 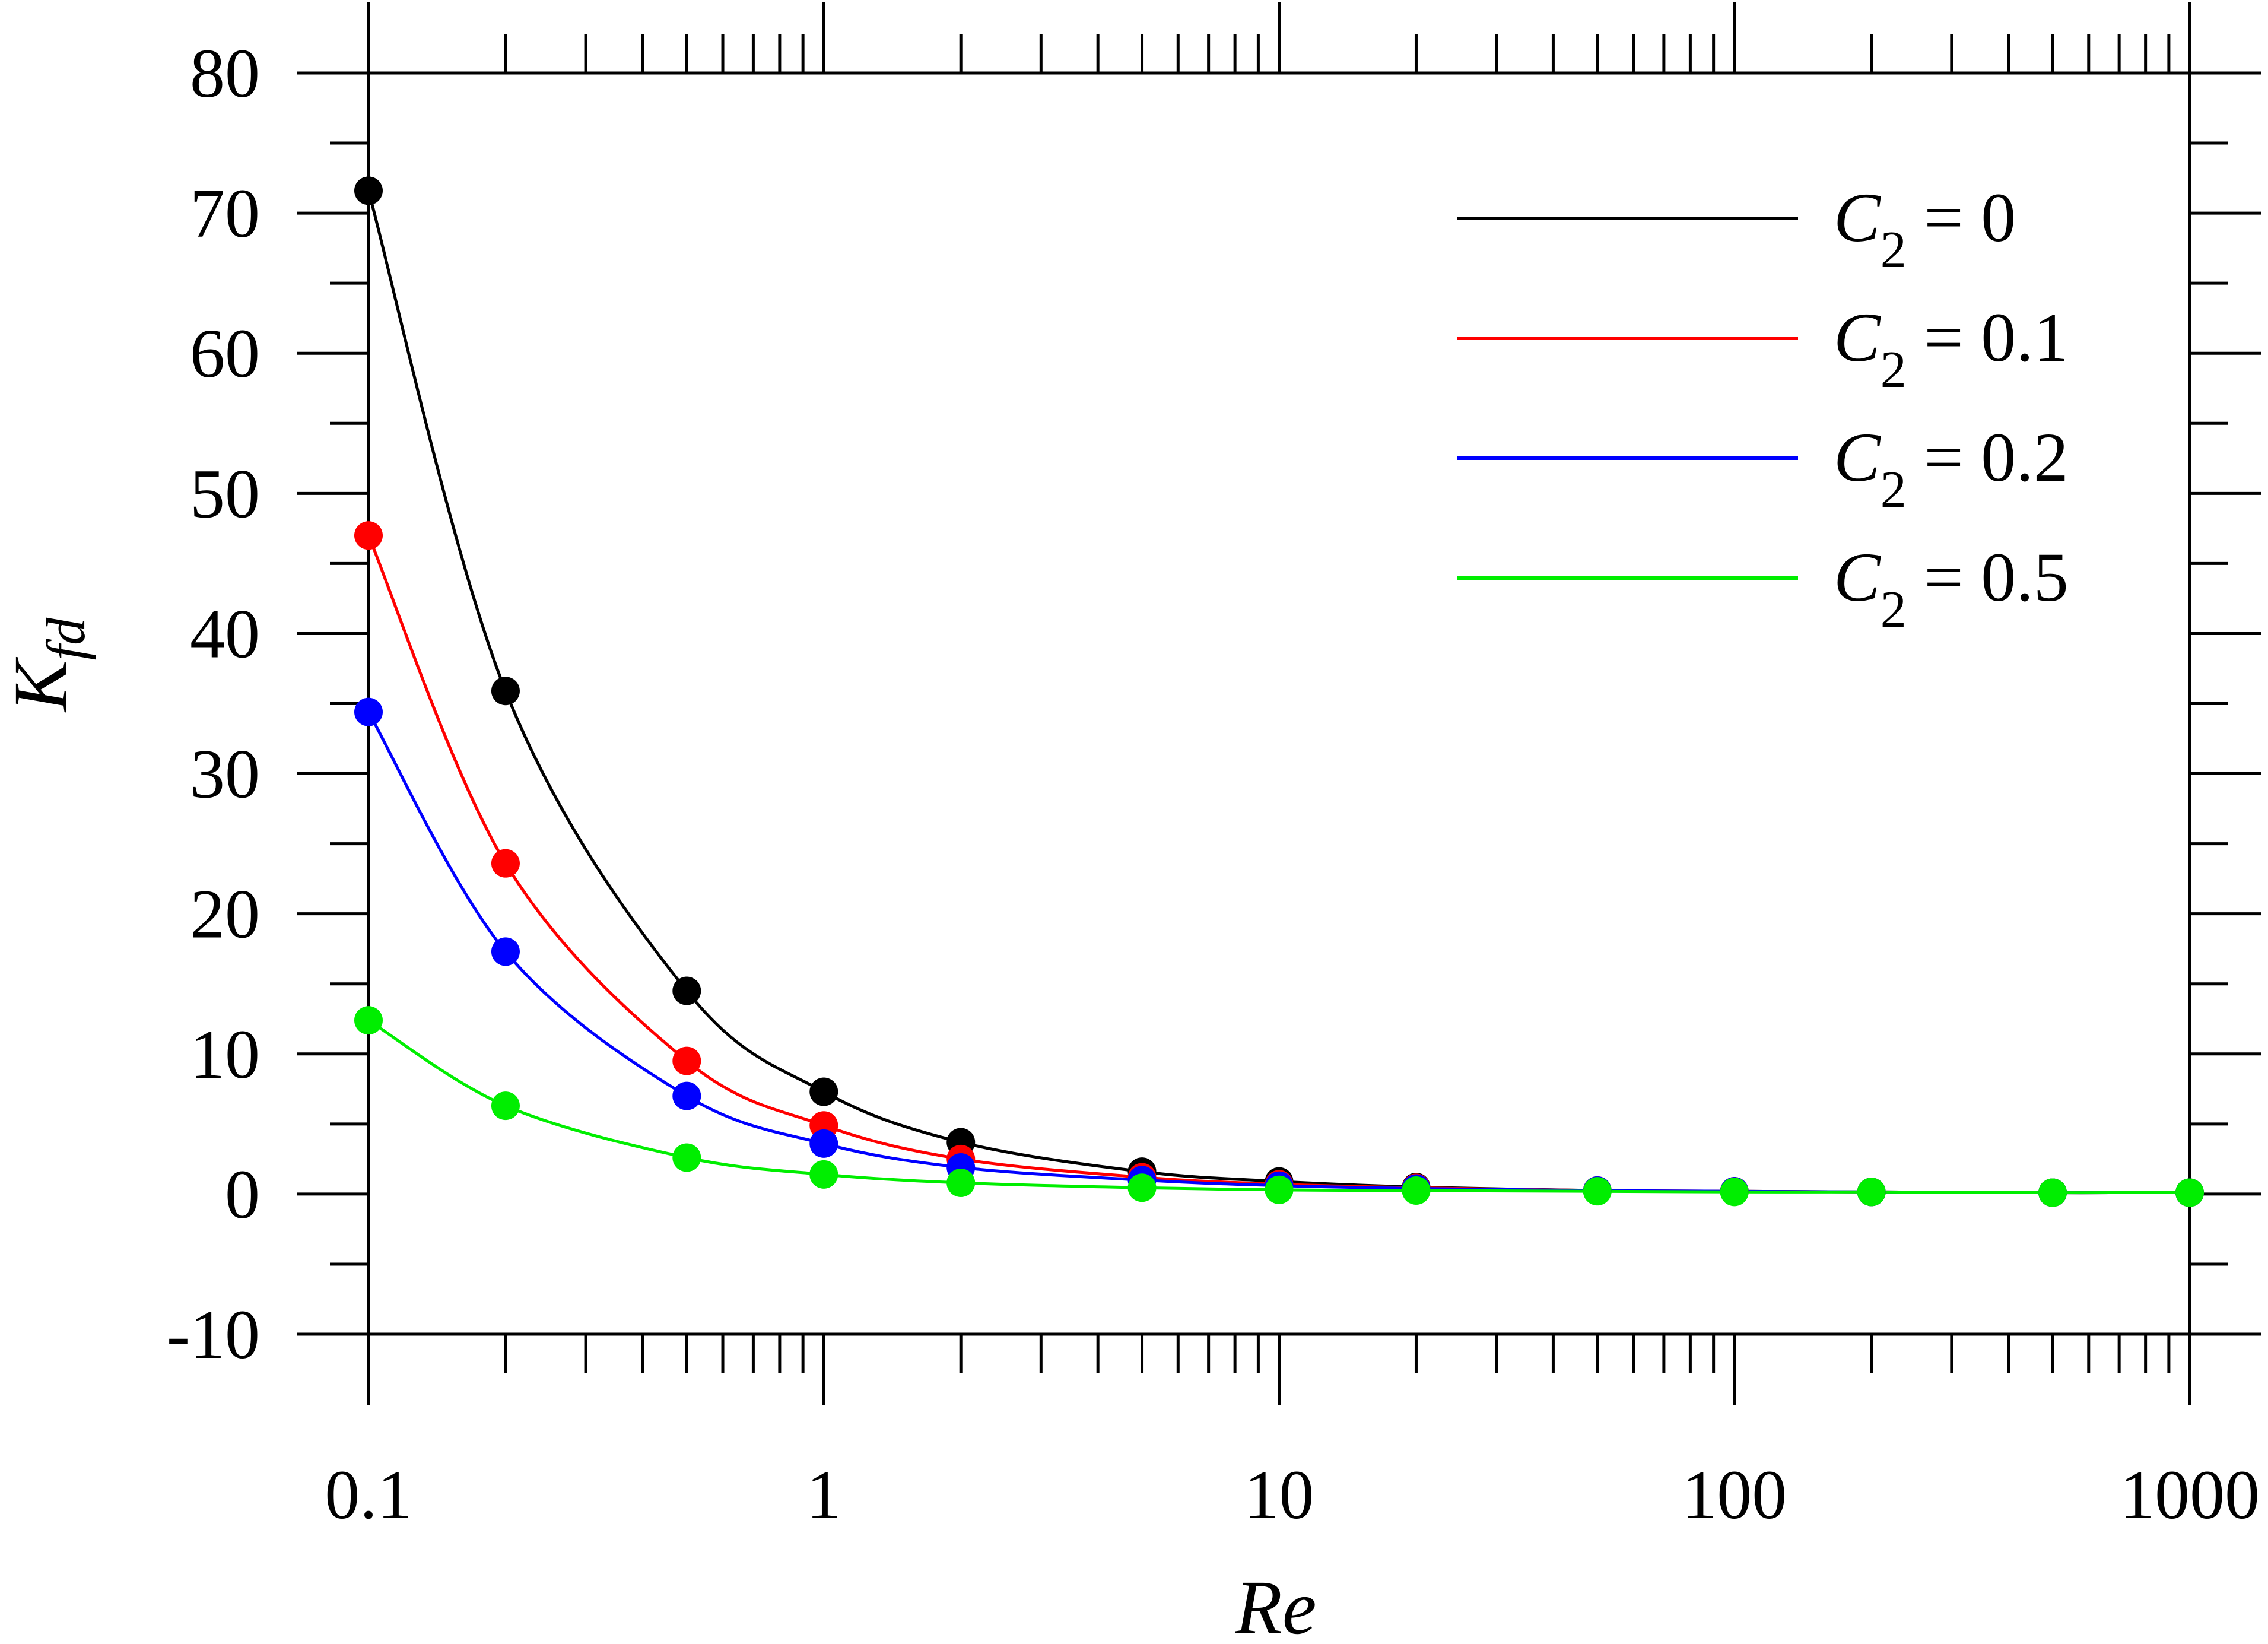 I want to click on x-tick-label: 1000, so click(x=2190, y=1495).